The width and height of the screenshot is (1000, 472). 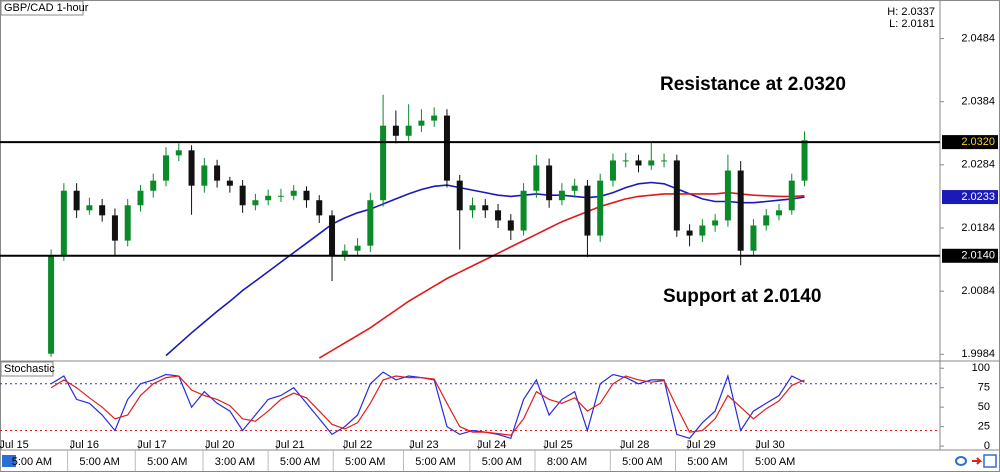 I want to click on x-date-label: Jul 25, so click(x=557, y=445).